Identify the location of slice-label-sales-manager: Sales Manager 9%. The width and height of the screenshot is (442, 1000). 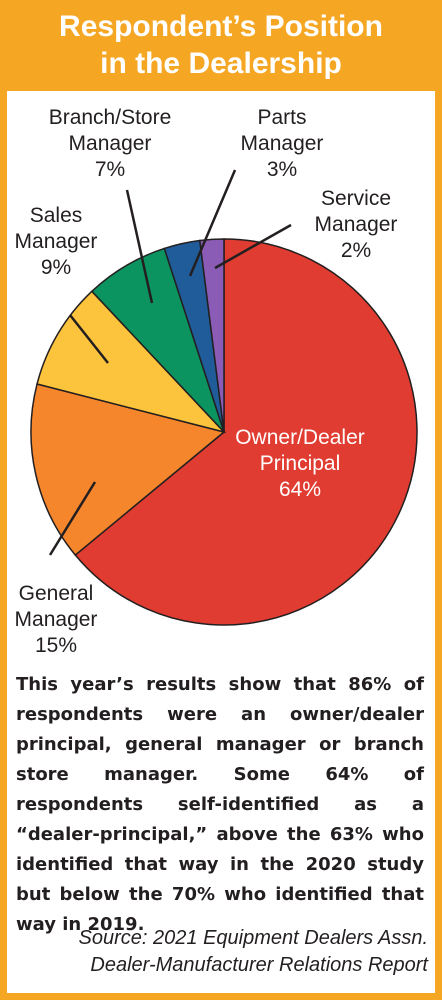
(56, 241).